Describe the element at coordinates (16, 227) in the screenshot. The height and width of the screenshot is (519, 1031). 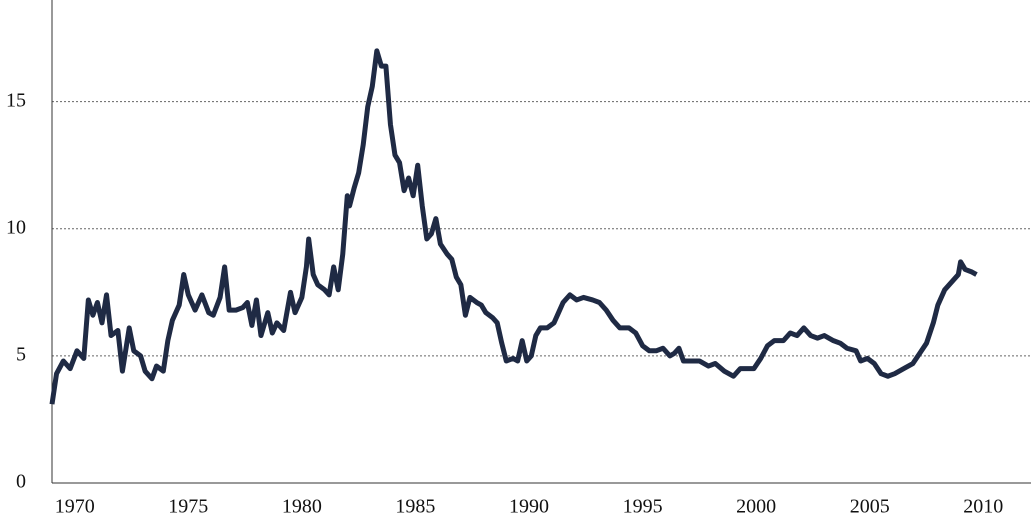
I see `y-tick-label: 10` at that location.